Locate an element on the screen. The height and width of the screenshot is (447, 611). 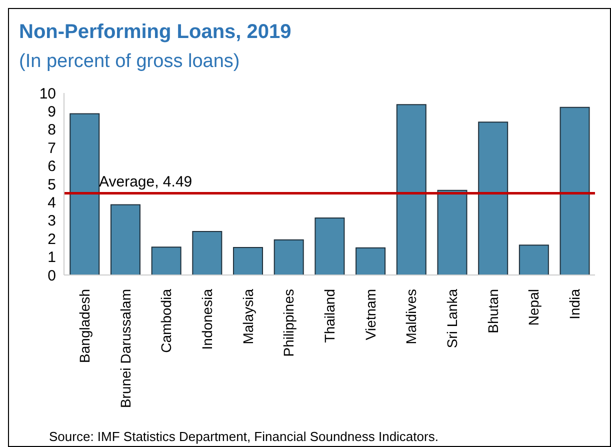
x-tick-label: Thailand is located at coordinates (330, 316).